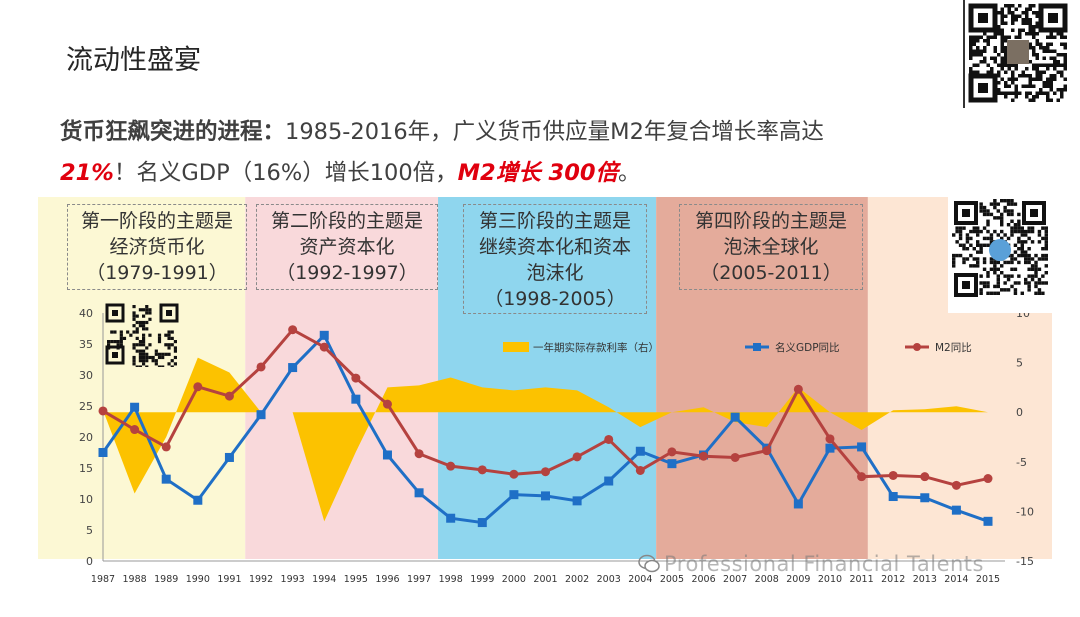 This screenshot has height=617, width=1080. I want to click on left-tick-label: 30, so click(86, 375).